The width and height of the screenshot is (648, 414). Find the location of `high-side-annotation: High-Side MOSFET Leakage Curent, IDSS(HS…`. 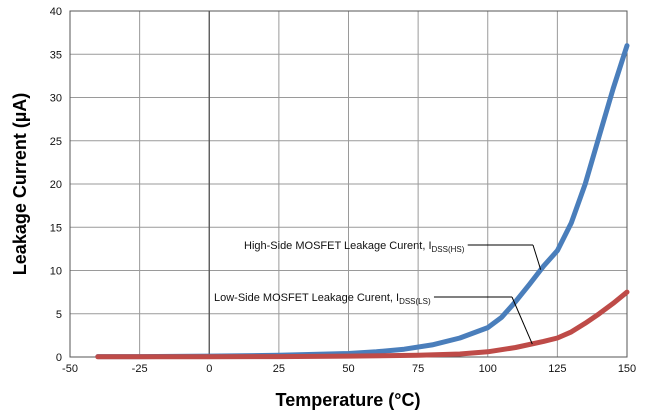

high-side-annotation: High-Side MOSFET Leakage Curent, IDSS(HS… is located at coordinates (354, 247).